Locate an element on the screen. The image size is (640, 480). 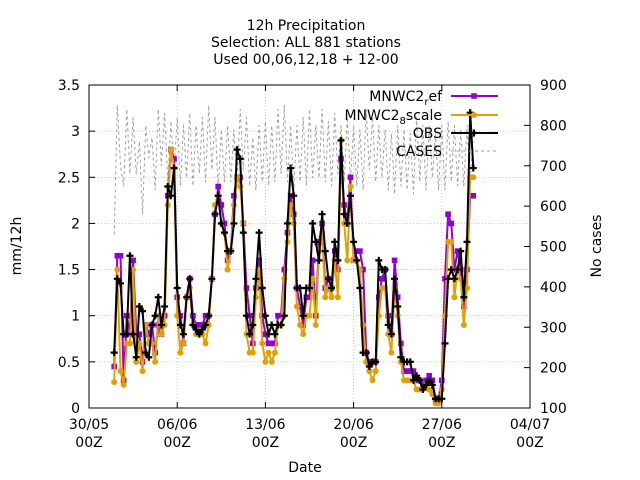
x-tick-label: 30/05 is located at coordinates (89, 425).